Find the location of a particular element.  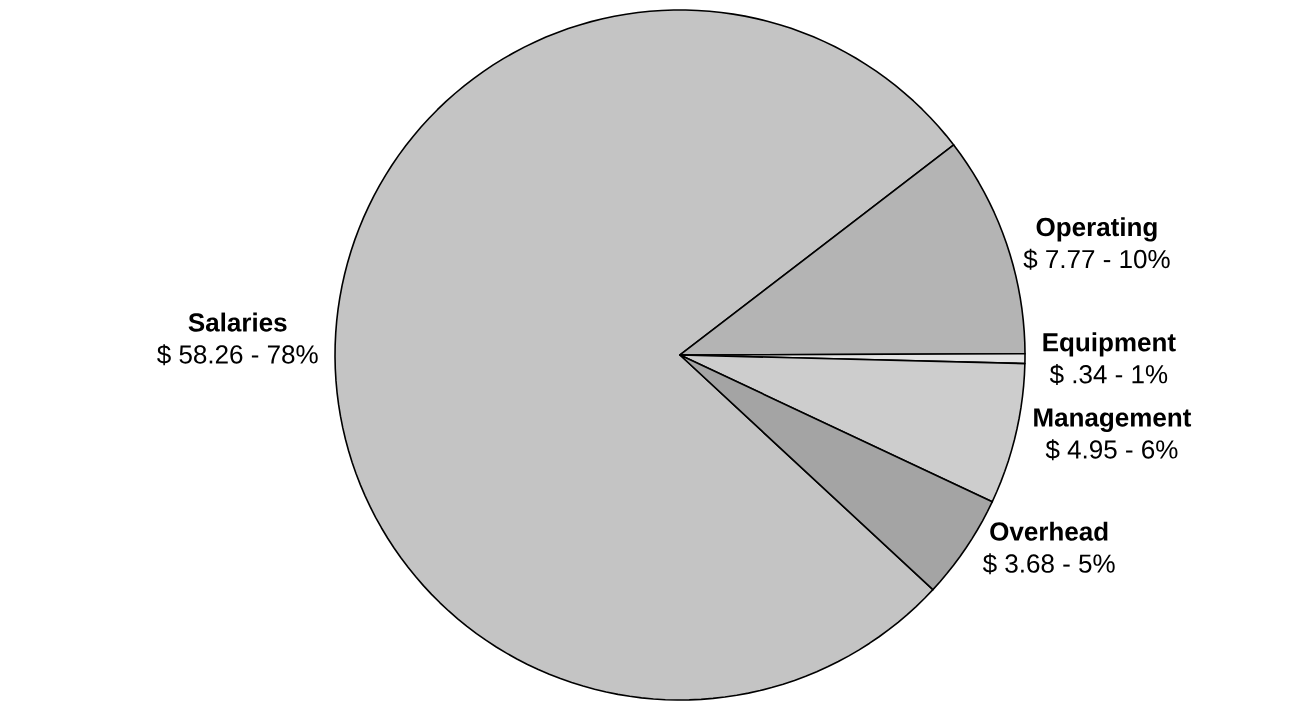

data-label: $ 58.26 - 78% is located at coordinates (237, 355).